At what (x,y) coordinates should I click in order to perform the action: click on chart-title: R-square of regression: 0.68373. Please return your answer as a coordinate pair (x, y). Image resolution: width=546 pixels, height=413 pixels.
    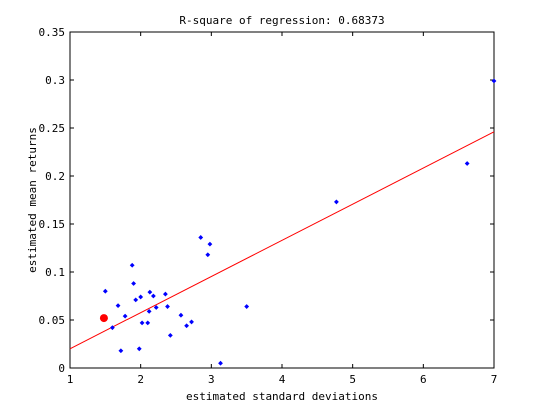
    Looking at the image, I should click on (281, 20).